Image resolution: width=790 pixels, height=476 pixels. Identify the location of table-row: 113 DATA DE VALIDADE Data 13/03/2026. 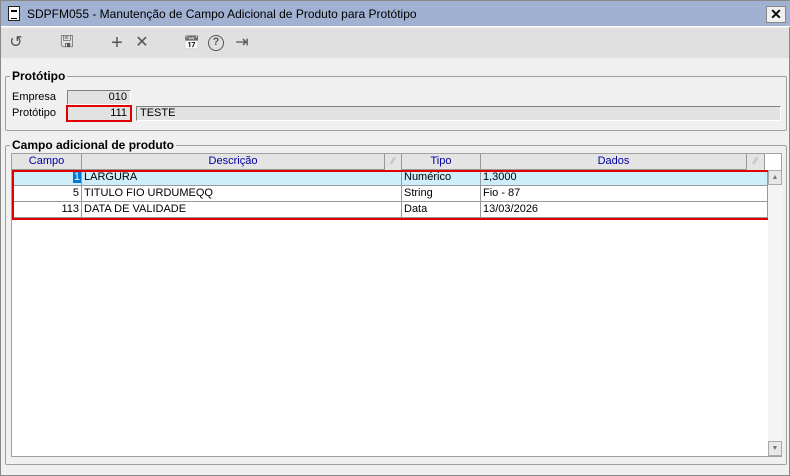
(390, 210).